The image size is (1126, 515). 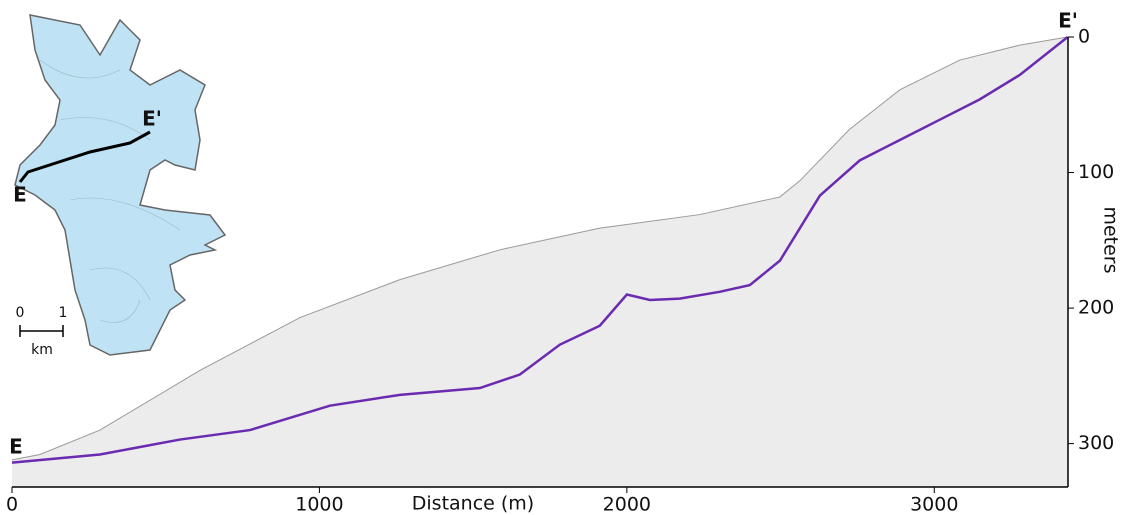 What do you see at coordinates (1111, 239) in the screenshot?
I see `y-axis-label: meters` at bounding box center [1111, 239].